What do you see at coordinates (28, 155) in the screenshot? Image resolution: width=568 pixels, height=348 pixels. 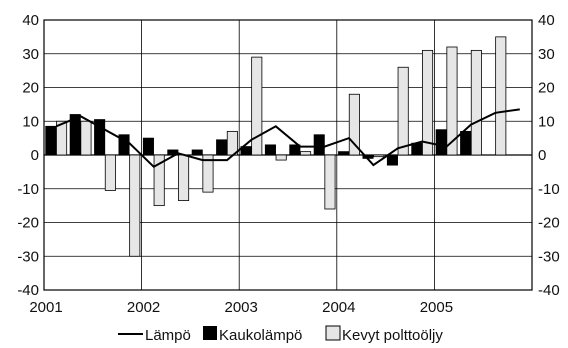 I see `y-axis-left-ticks: -40 -30 -20 -10 0 10 20 30 40` at bounding box center [28, 155].